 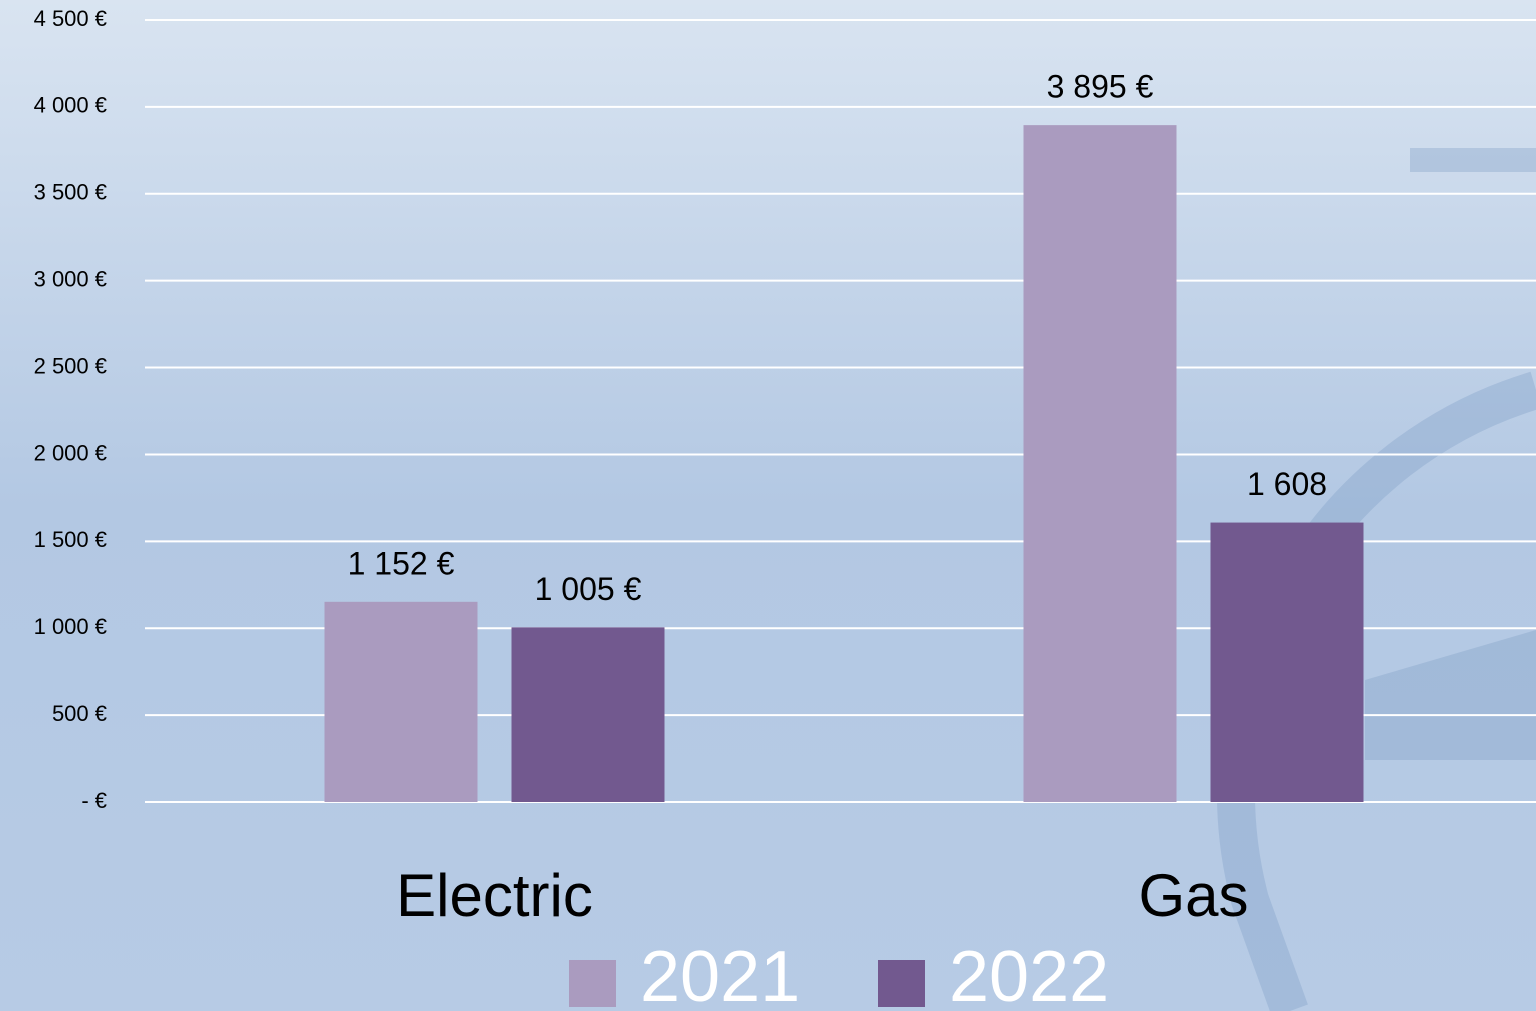 I want to click on y-tick-label: 3 500 €, so click(x=70, y=192).